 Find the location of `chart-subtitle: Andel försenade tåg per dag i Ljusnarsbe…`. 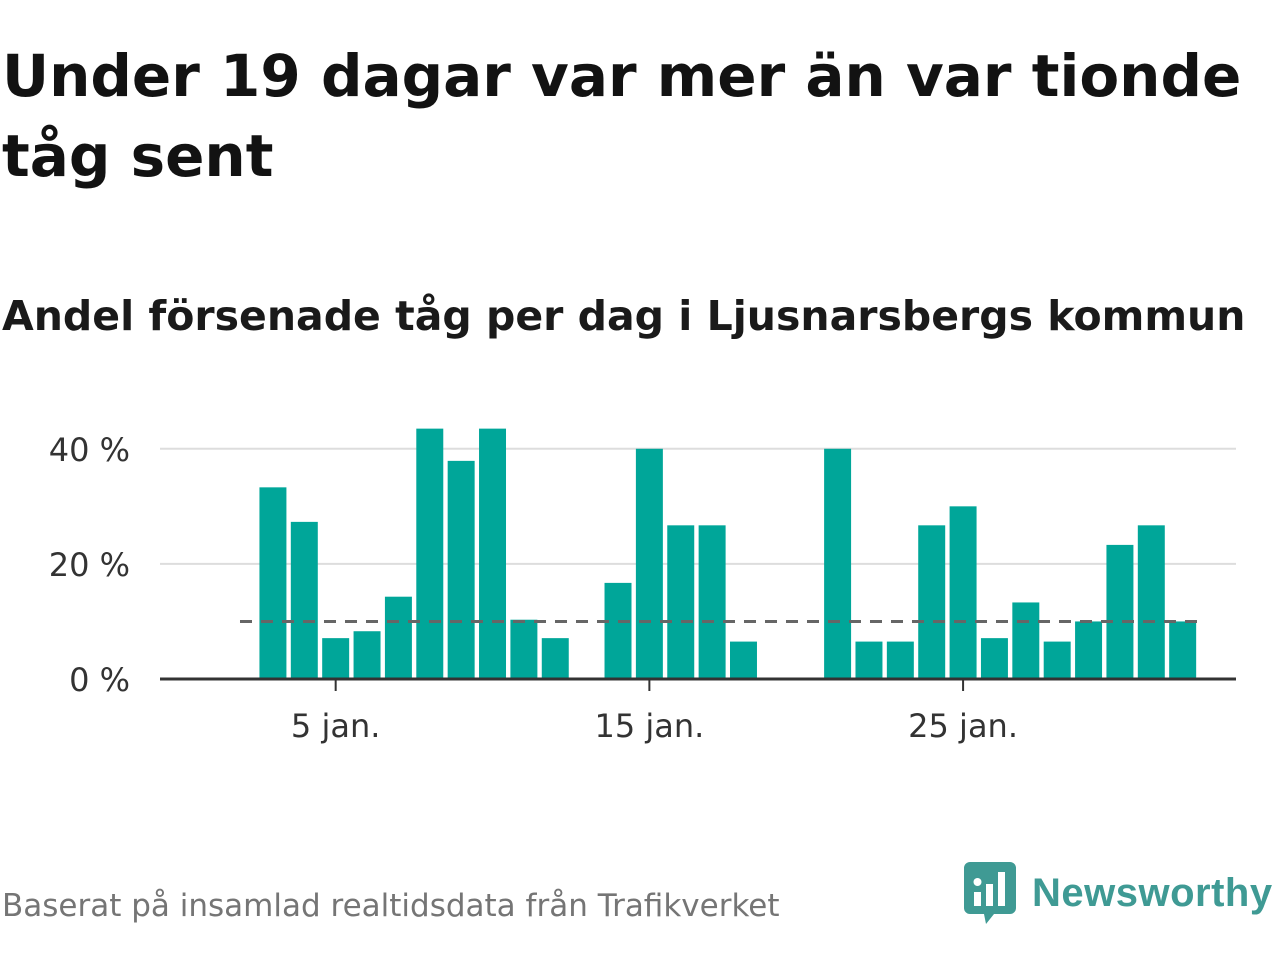

chart-subtitle: Andel försenade tåg per dag i Ljusnarsbe… is located at coordinates (624, 316).